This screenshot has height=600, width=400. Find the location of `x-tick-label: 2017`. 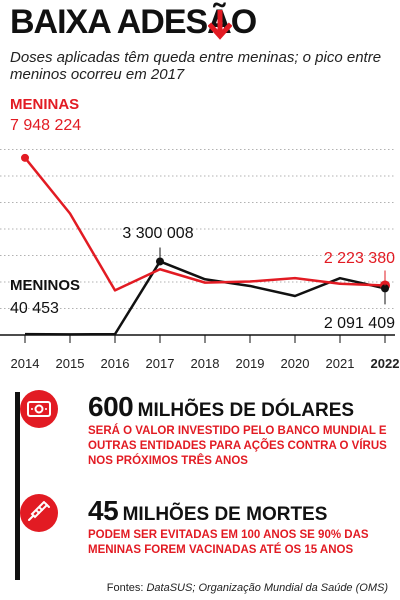

x-tick-label: 2017 is located at coordinates (160, 363).